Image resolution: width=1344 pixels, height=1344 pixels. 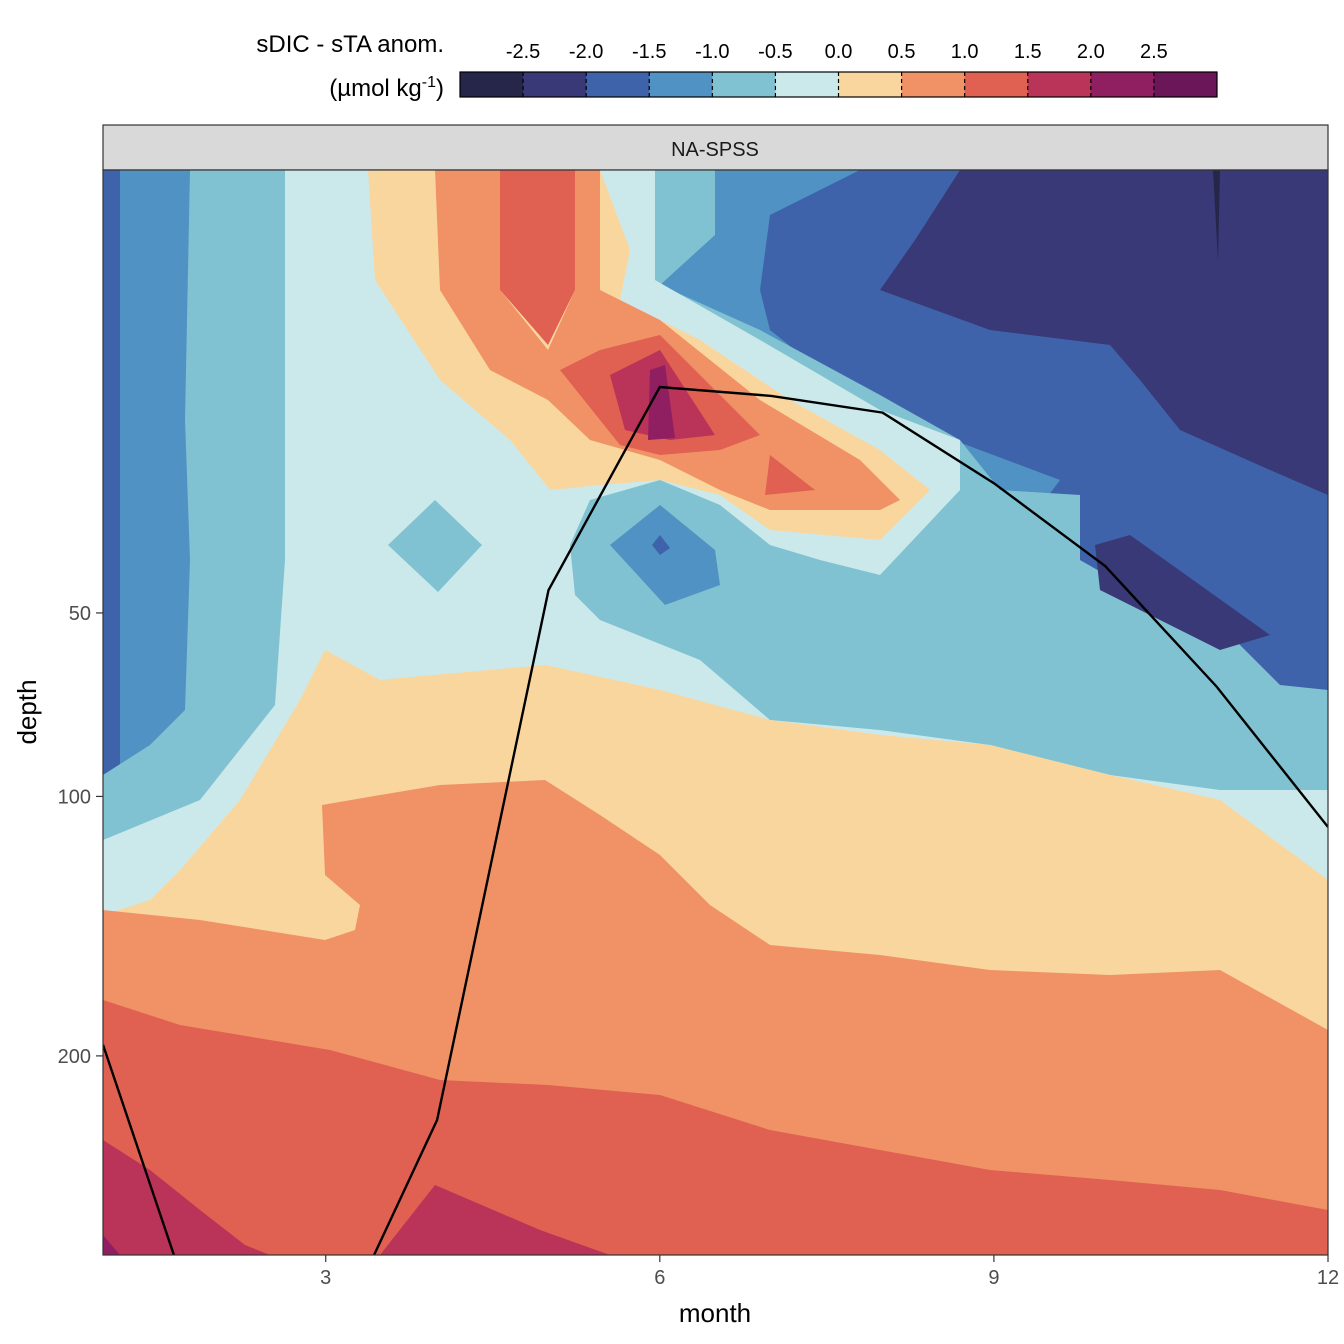 What do you see at coordinates (27, 711) in the screenshot?
I see `y-axis-title: depth` at bounding box center [27, 711].